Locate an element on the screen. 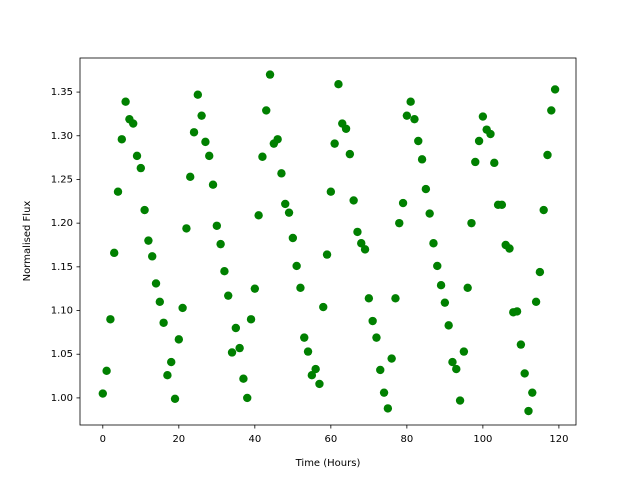 The height and width of the screenshot is (484, 640). x-tick-label: 20 is located at coordinates (178, 439).